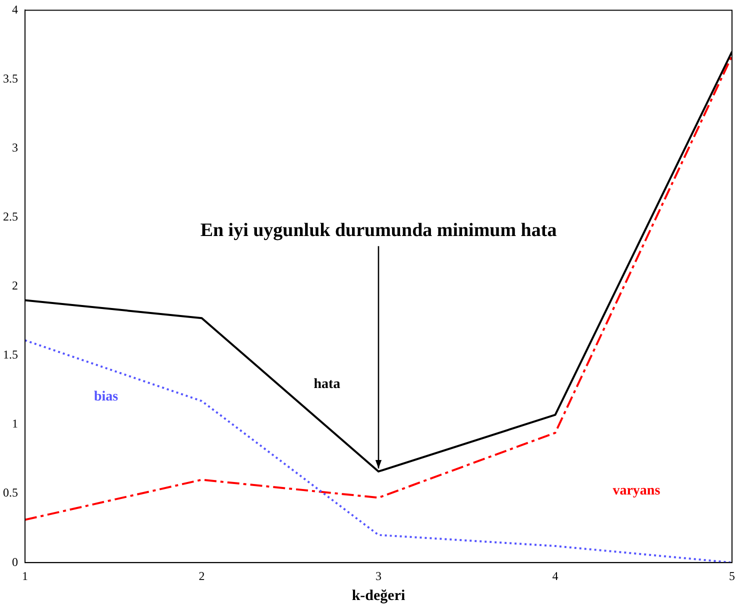  Describe the element at coordinates (327, 384) in the screenshot. I see `series-label: hata` at that location.